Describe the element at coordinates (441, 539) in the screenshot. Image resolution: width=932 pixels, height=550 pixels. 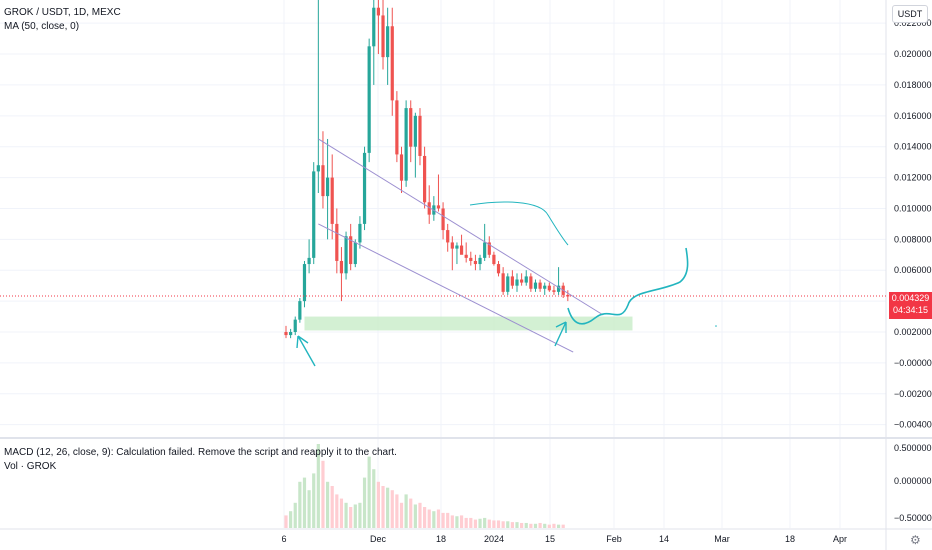
I see `time-tick: 18` at that location.